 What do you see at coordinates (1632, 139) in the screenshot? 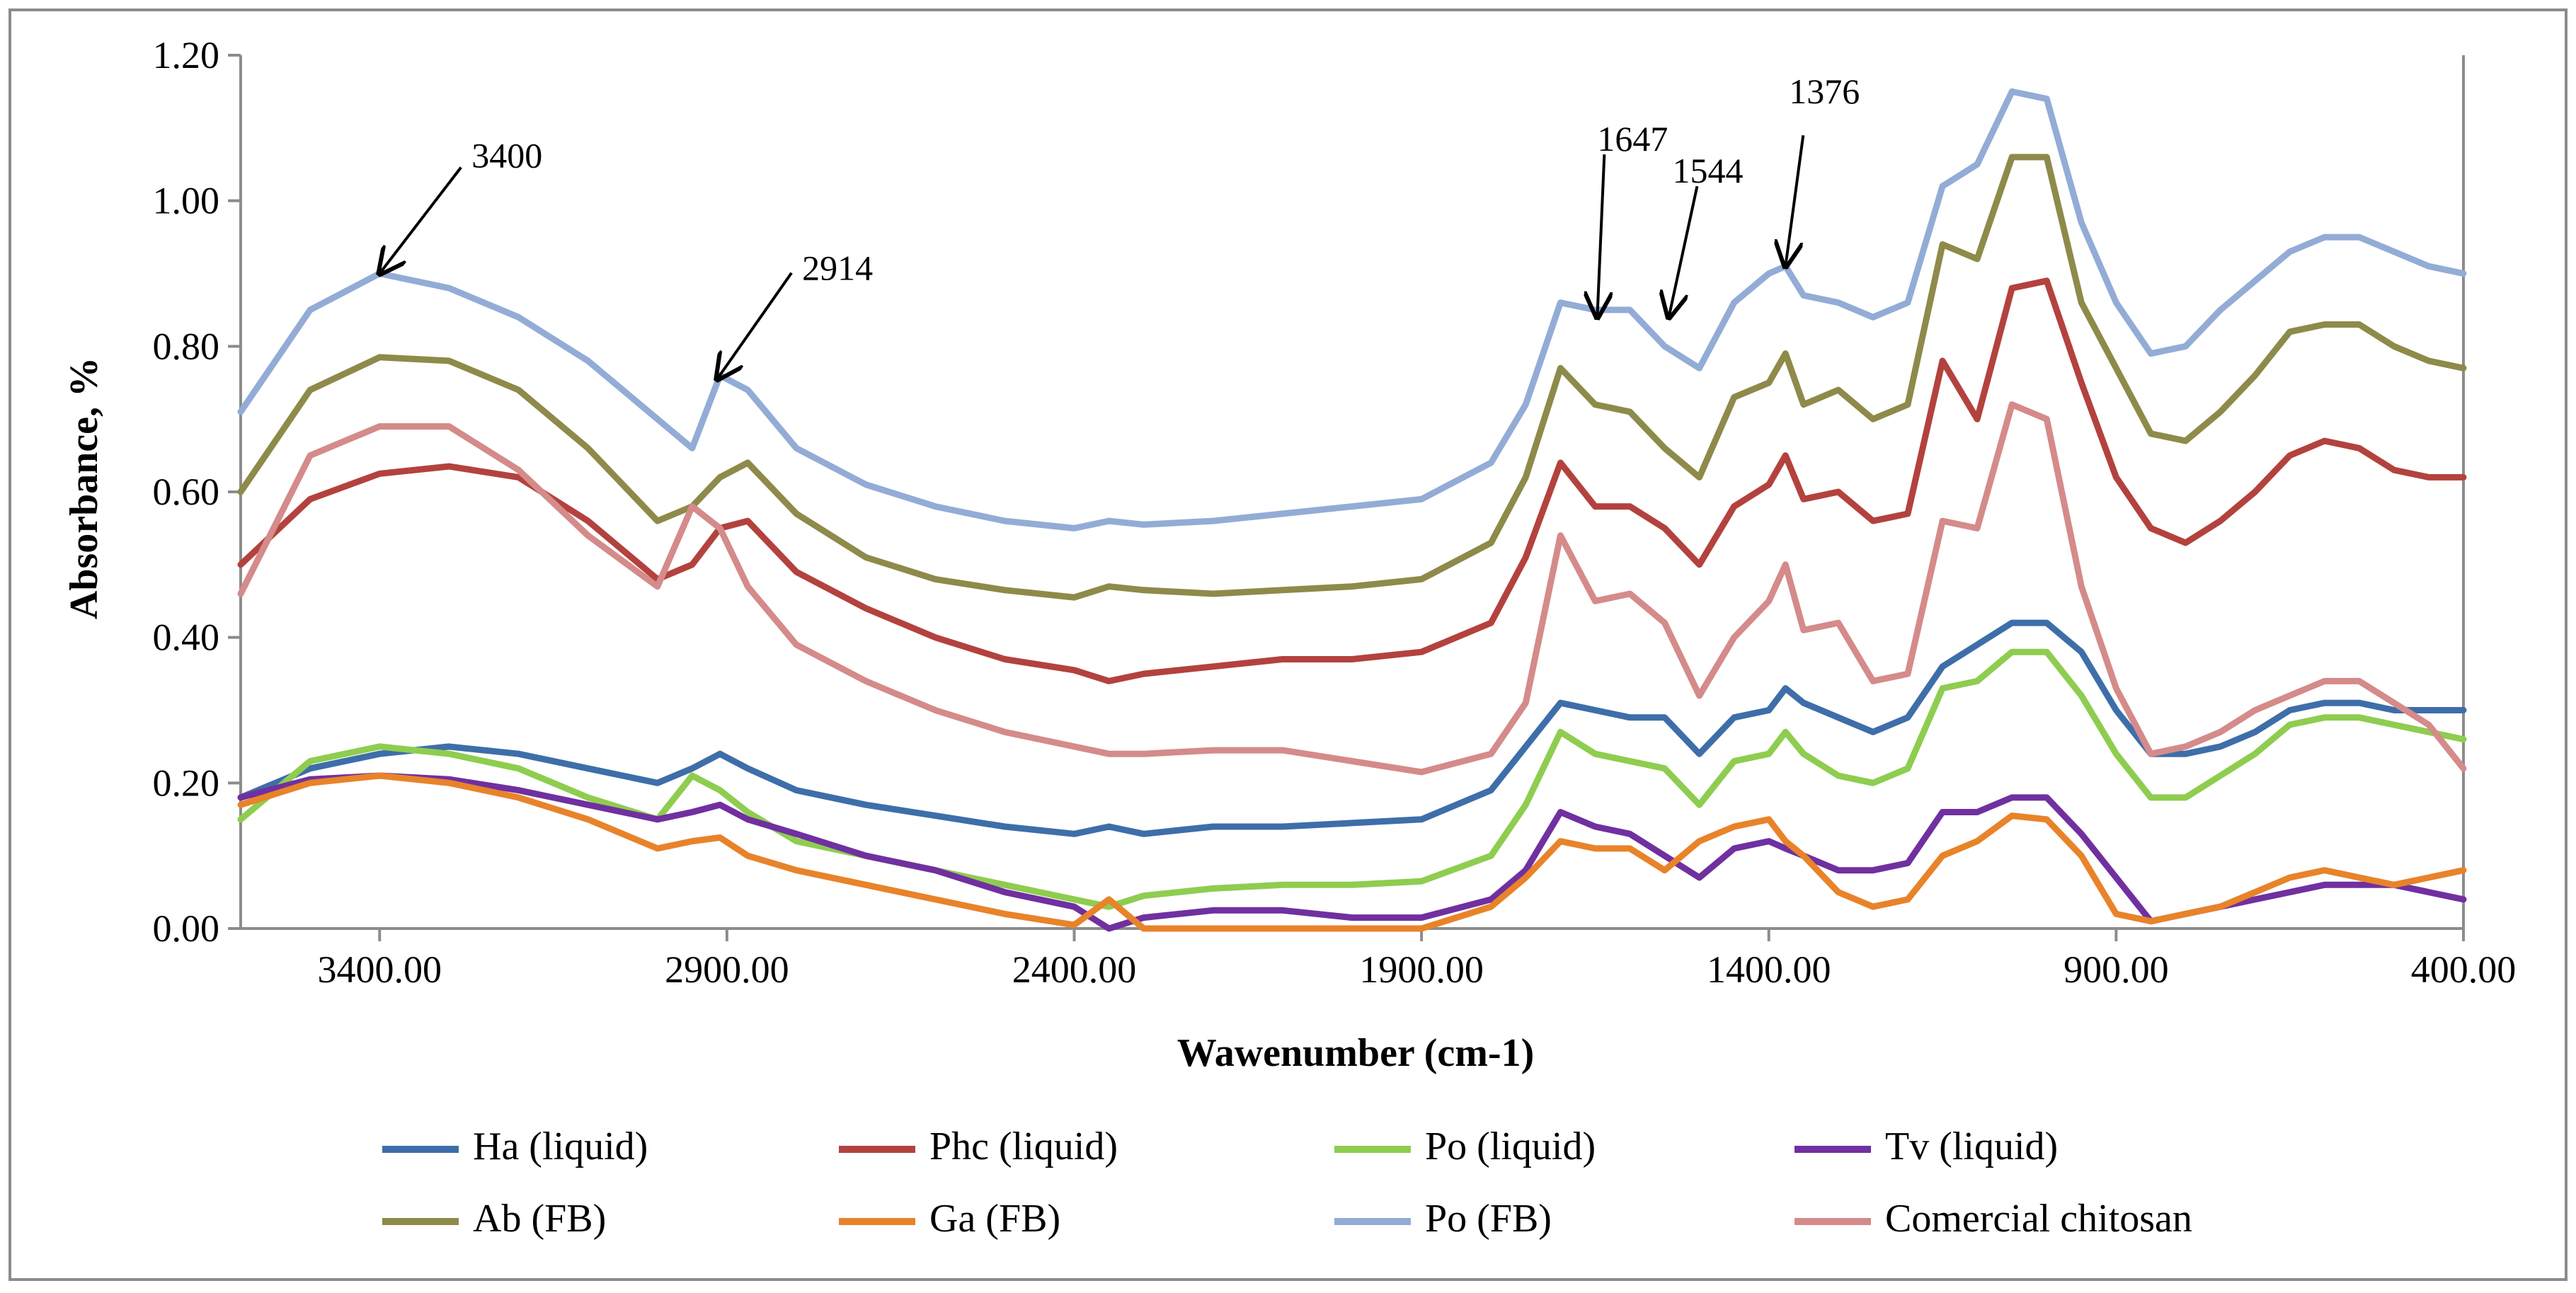
I see `annotation-label: 1647` at bounding box center [1632, 139].